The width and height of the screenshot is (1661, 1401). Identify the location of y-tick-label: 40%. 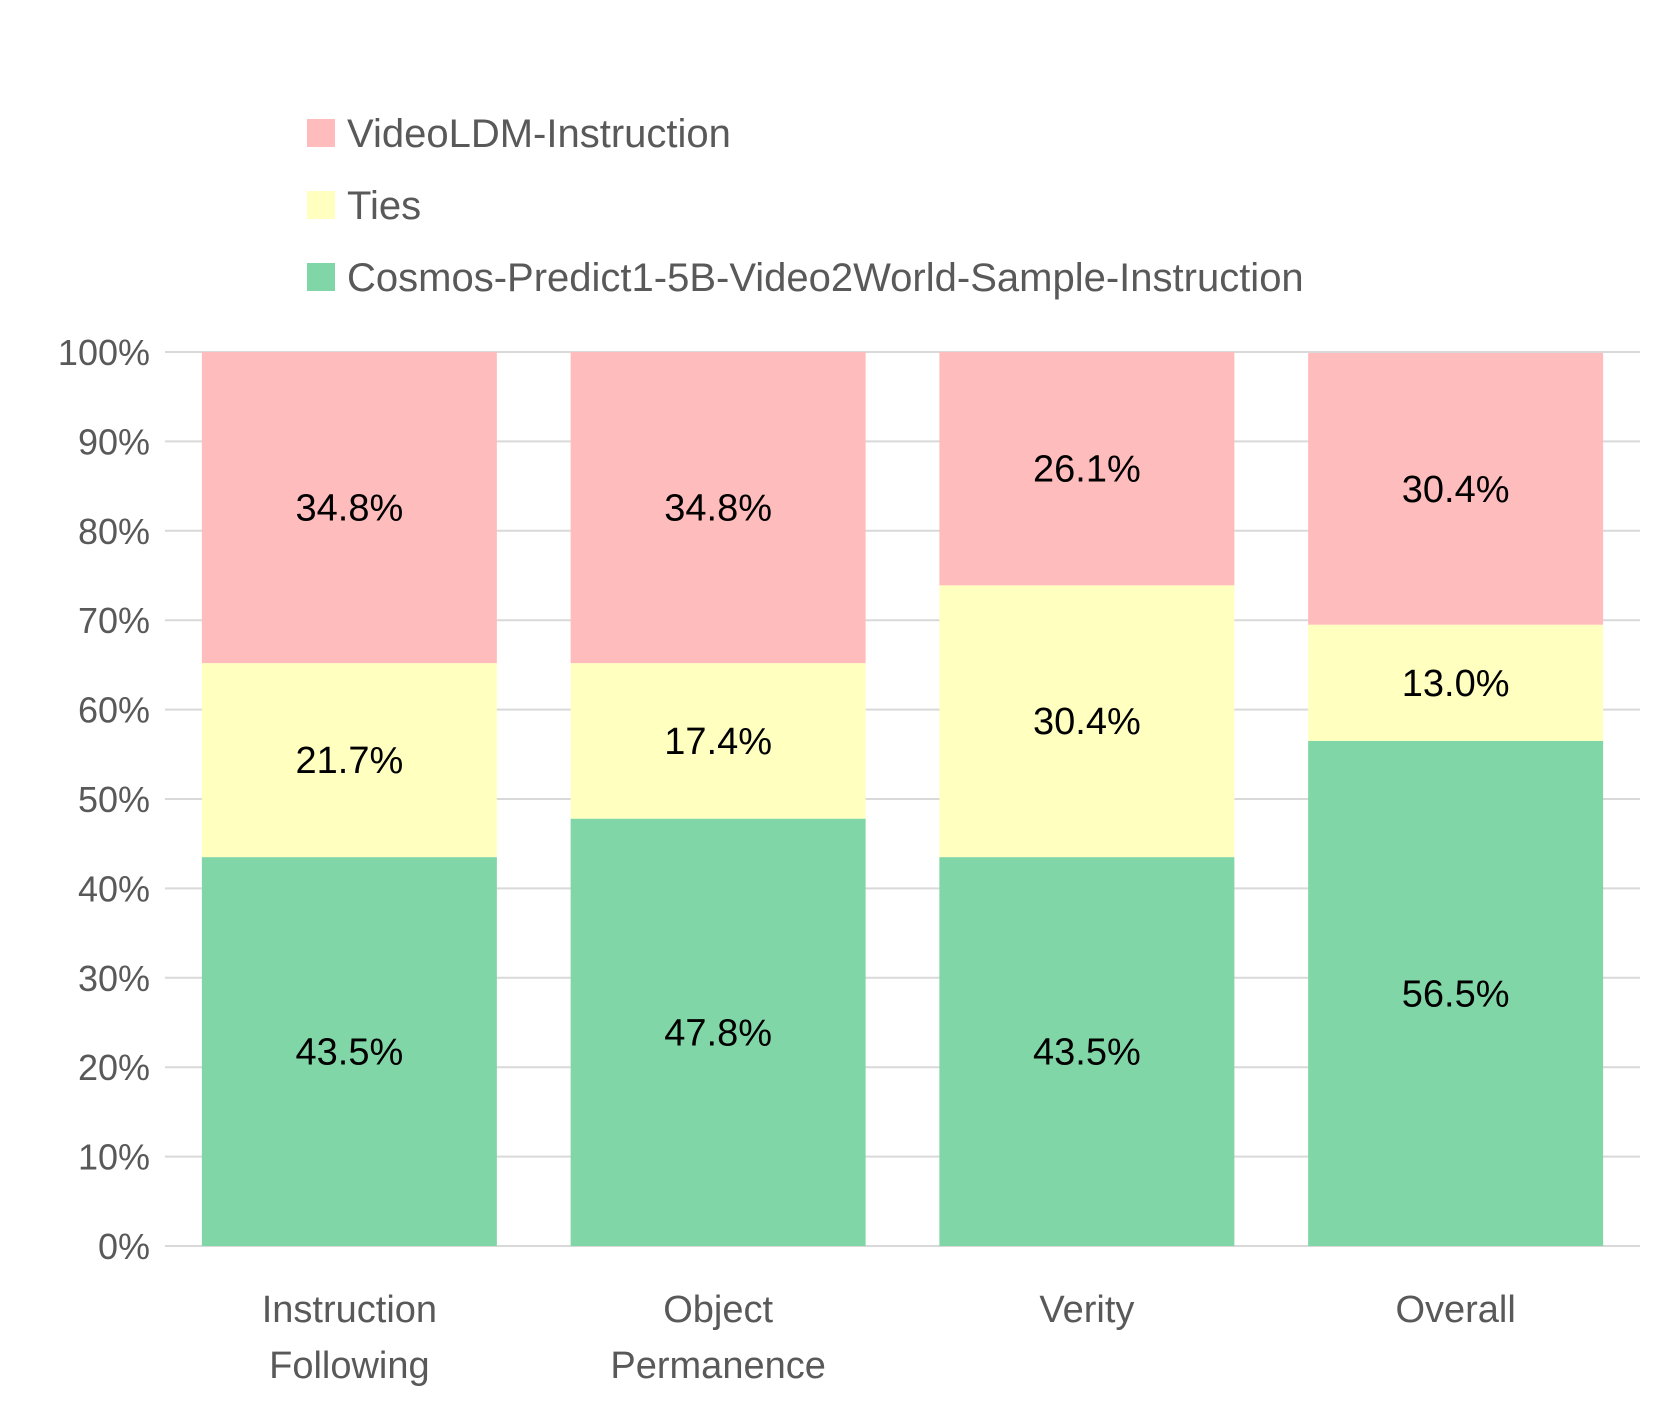
(114, 888).